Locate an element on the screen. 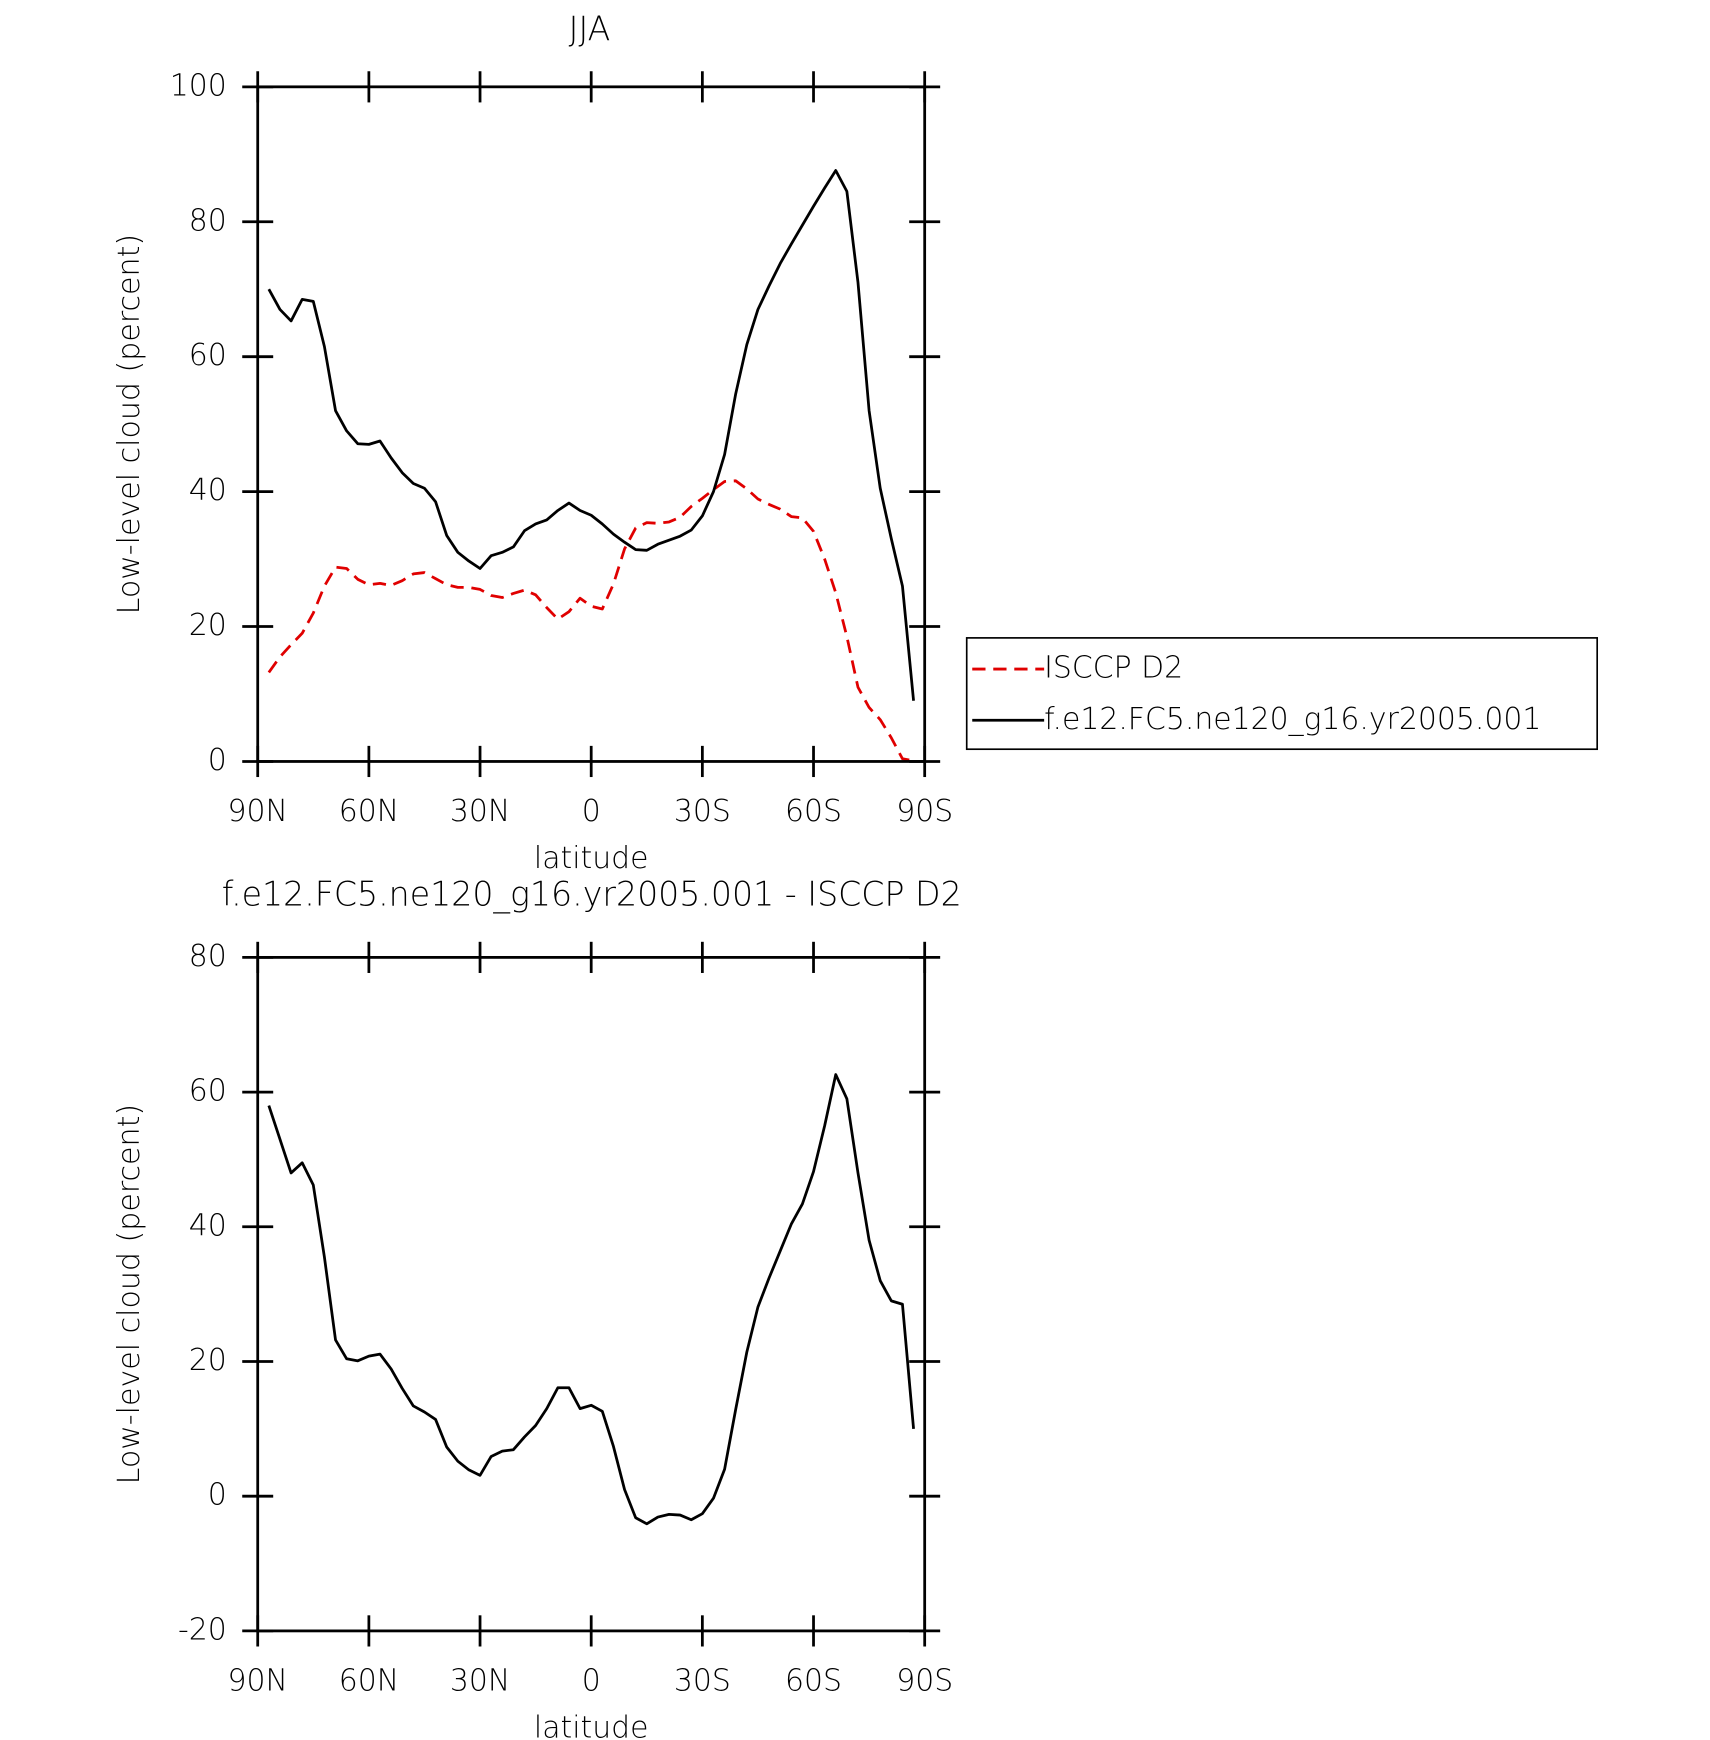 This screenshot has width=1710, height=1740. y-tick-label: -20 is located at coordinates (202, 1629).